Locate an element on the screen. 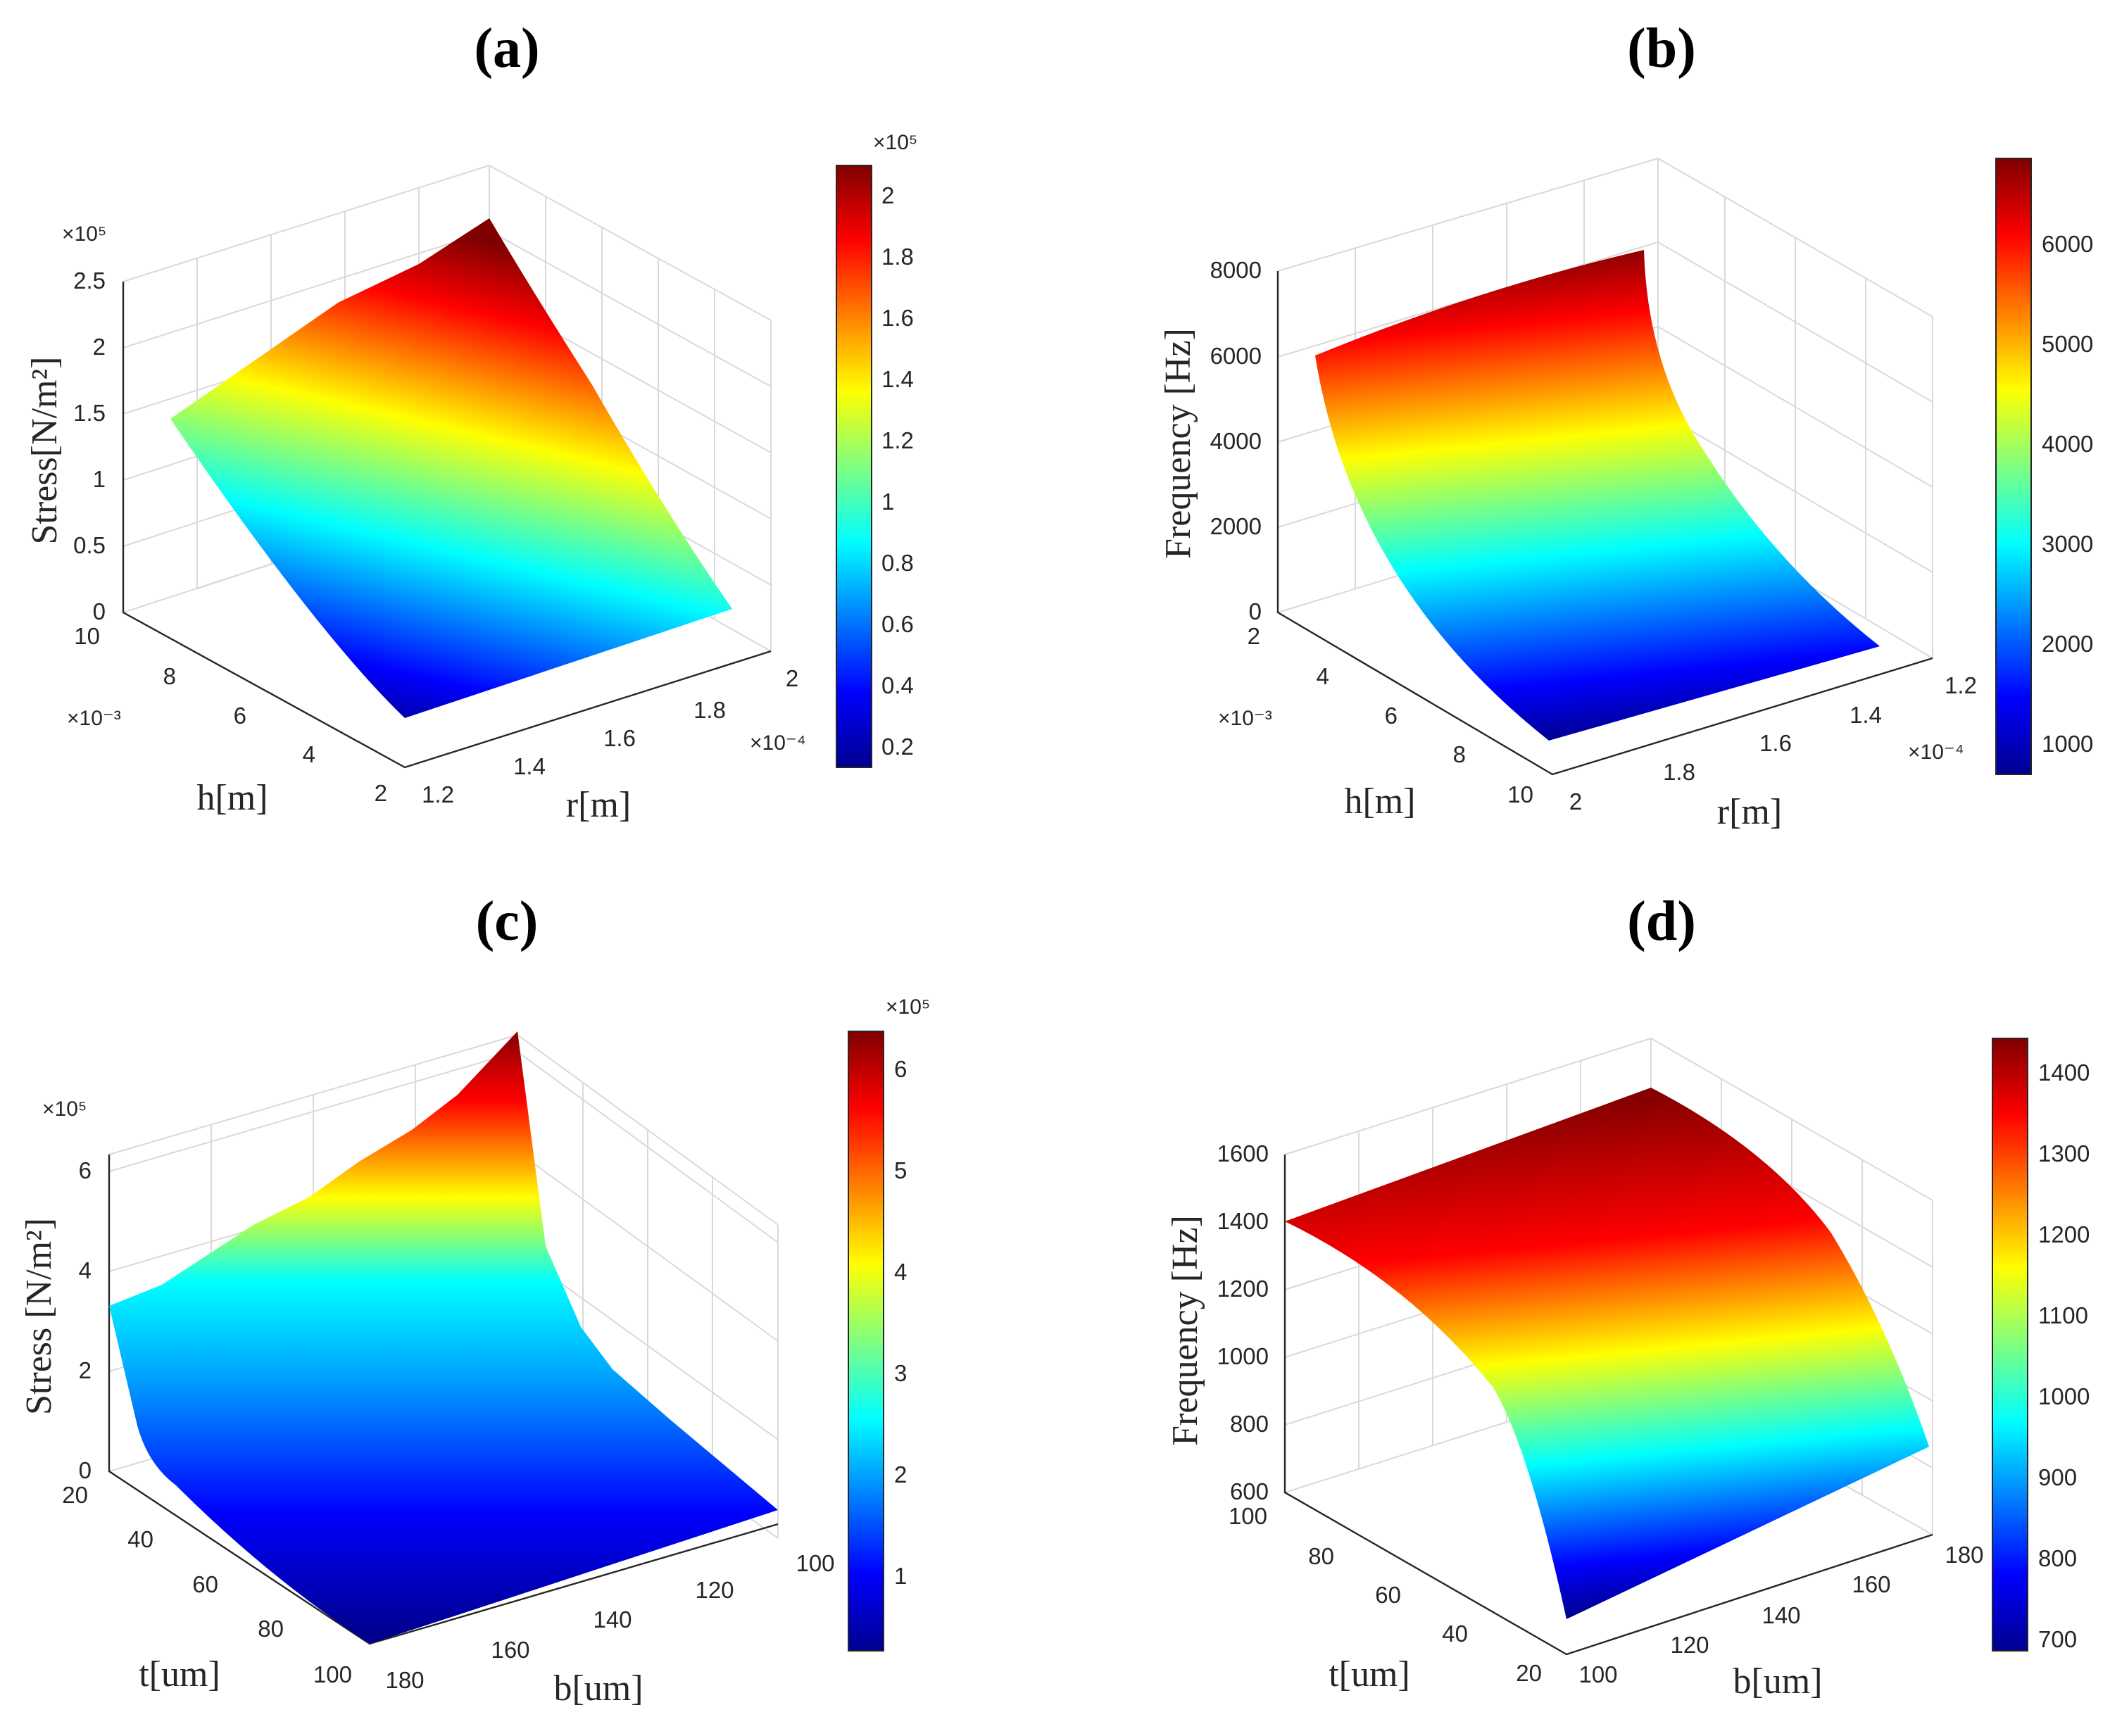 The height and width of the screenshot is (1736, 2110). panel-a-colorbar-tick: 0.4 is located at coordinates (897, 685).